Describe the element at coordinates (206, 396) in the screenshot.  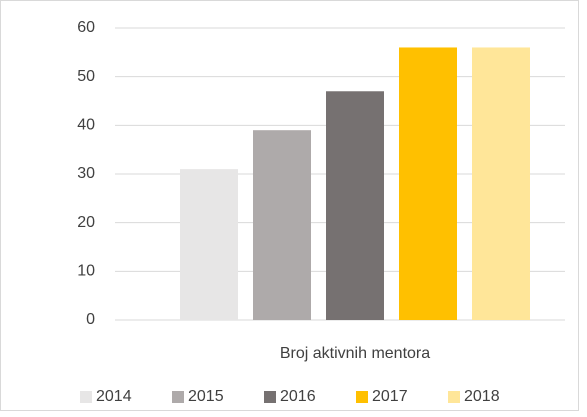
I see `legend-label: 2015` at that location.